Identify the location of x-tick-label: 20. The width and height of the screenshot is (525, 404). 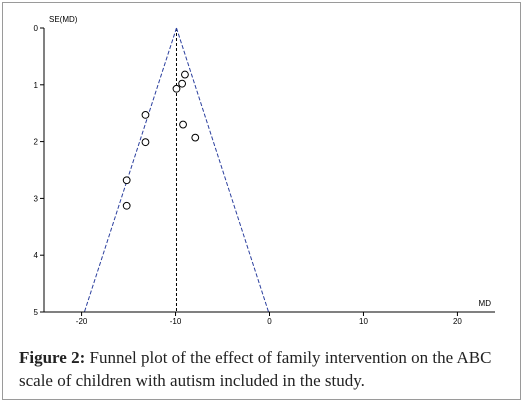
(457, 321).